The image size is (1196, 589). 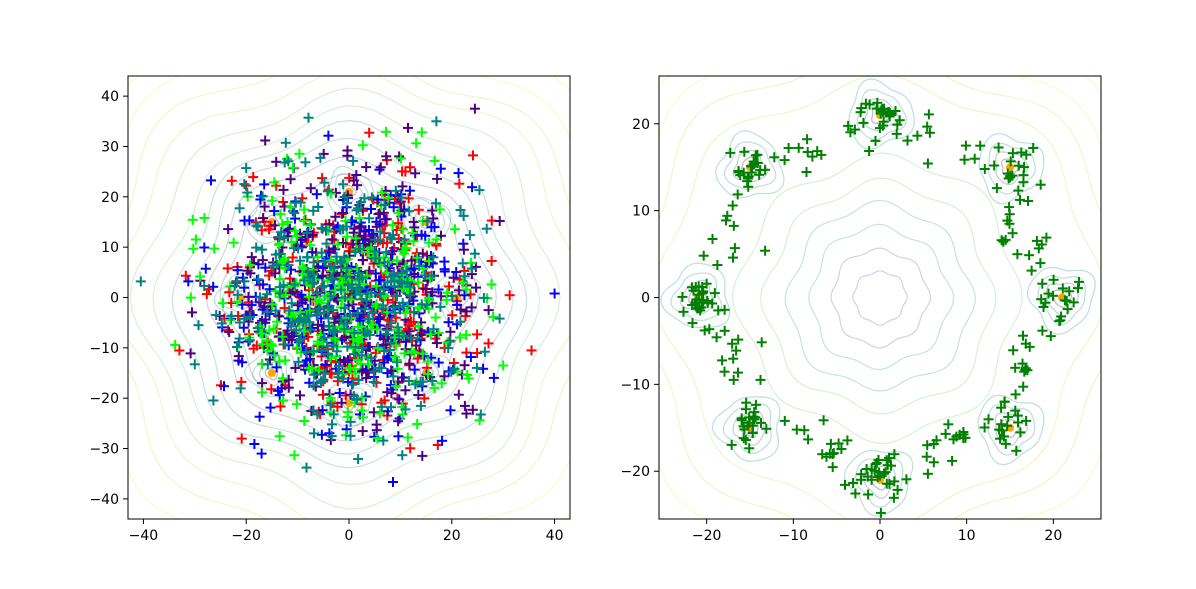 What do you see at coordinates (645, 299) in the screenshot?
I see `y-tick-label: 0` at bounding box center [645, 299].